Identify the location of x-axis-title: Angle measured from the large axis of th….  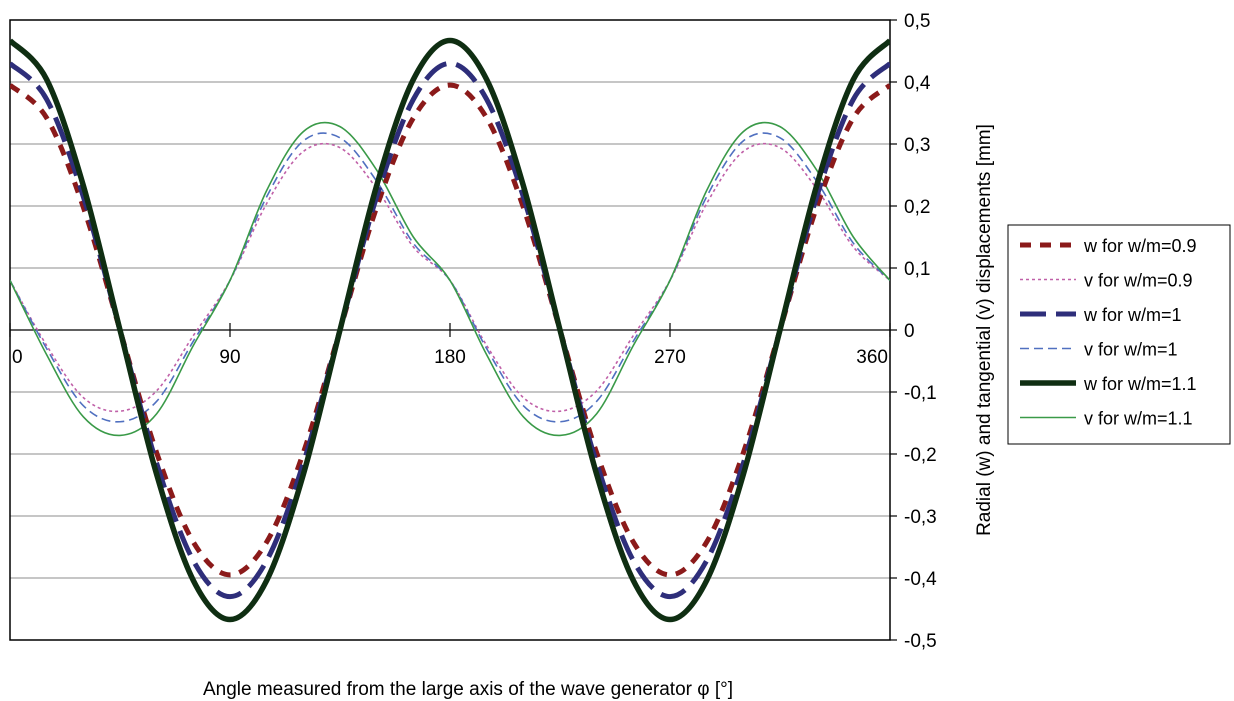
(468, 689).